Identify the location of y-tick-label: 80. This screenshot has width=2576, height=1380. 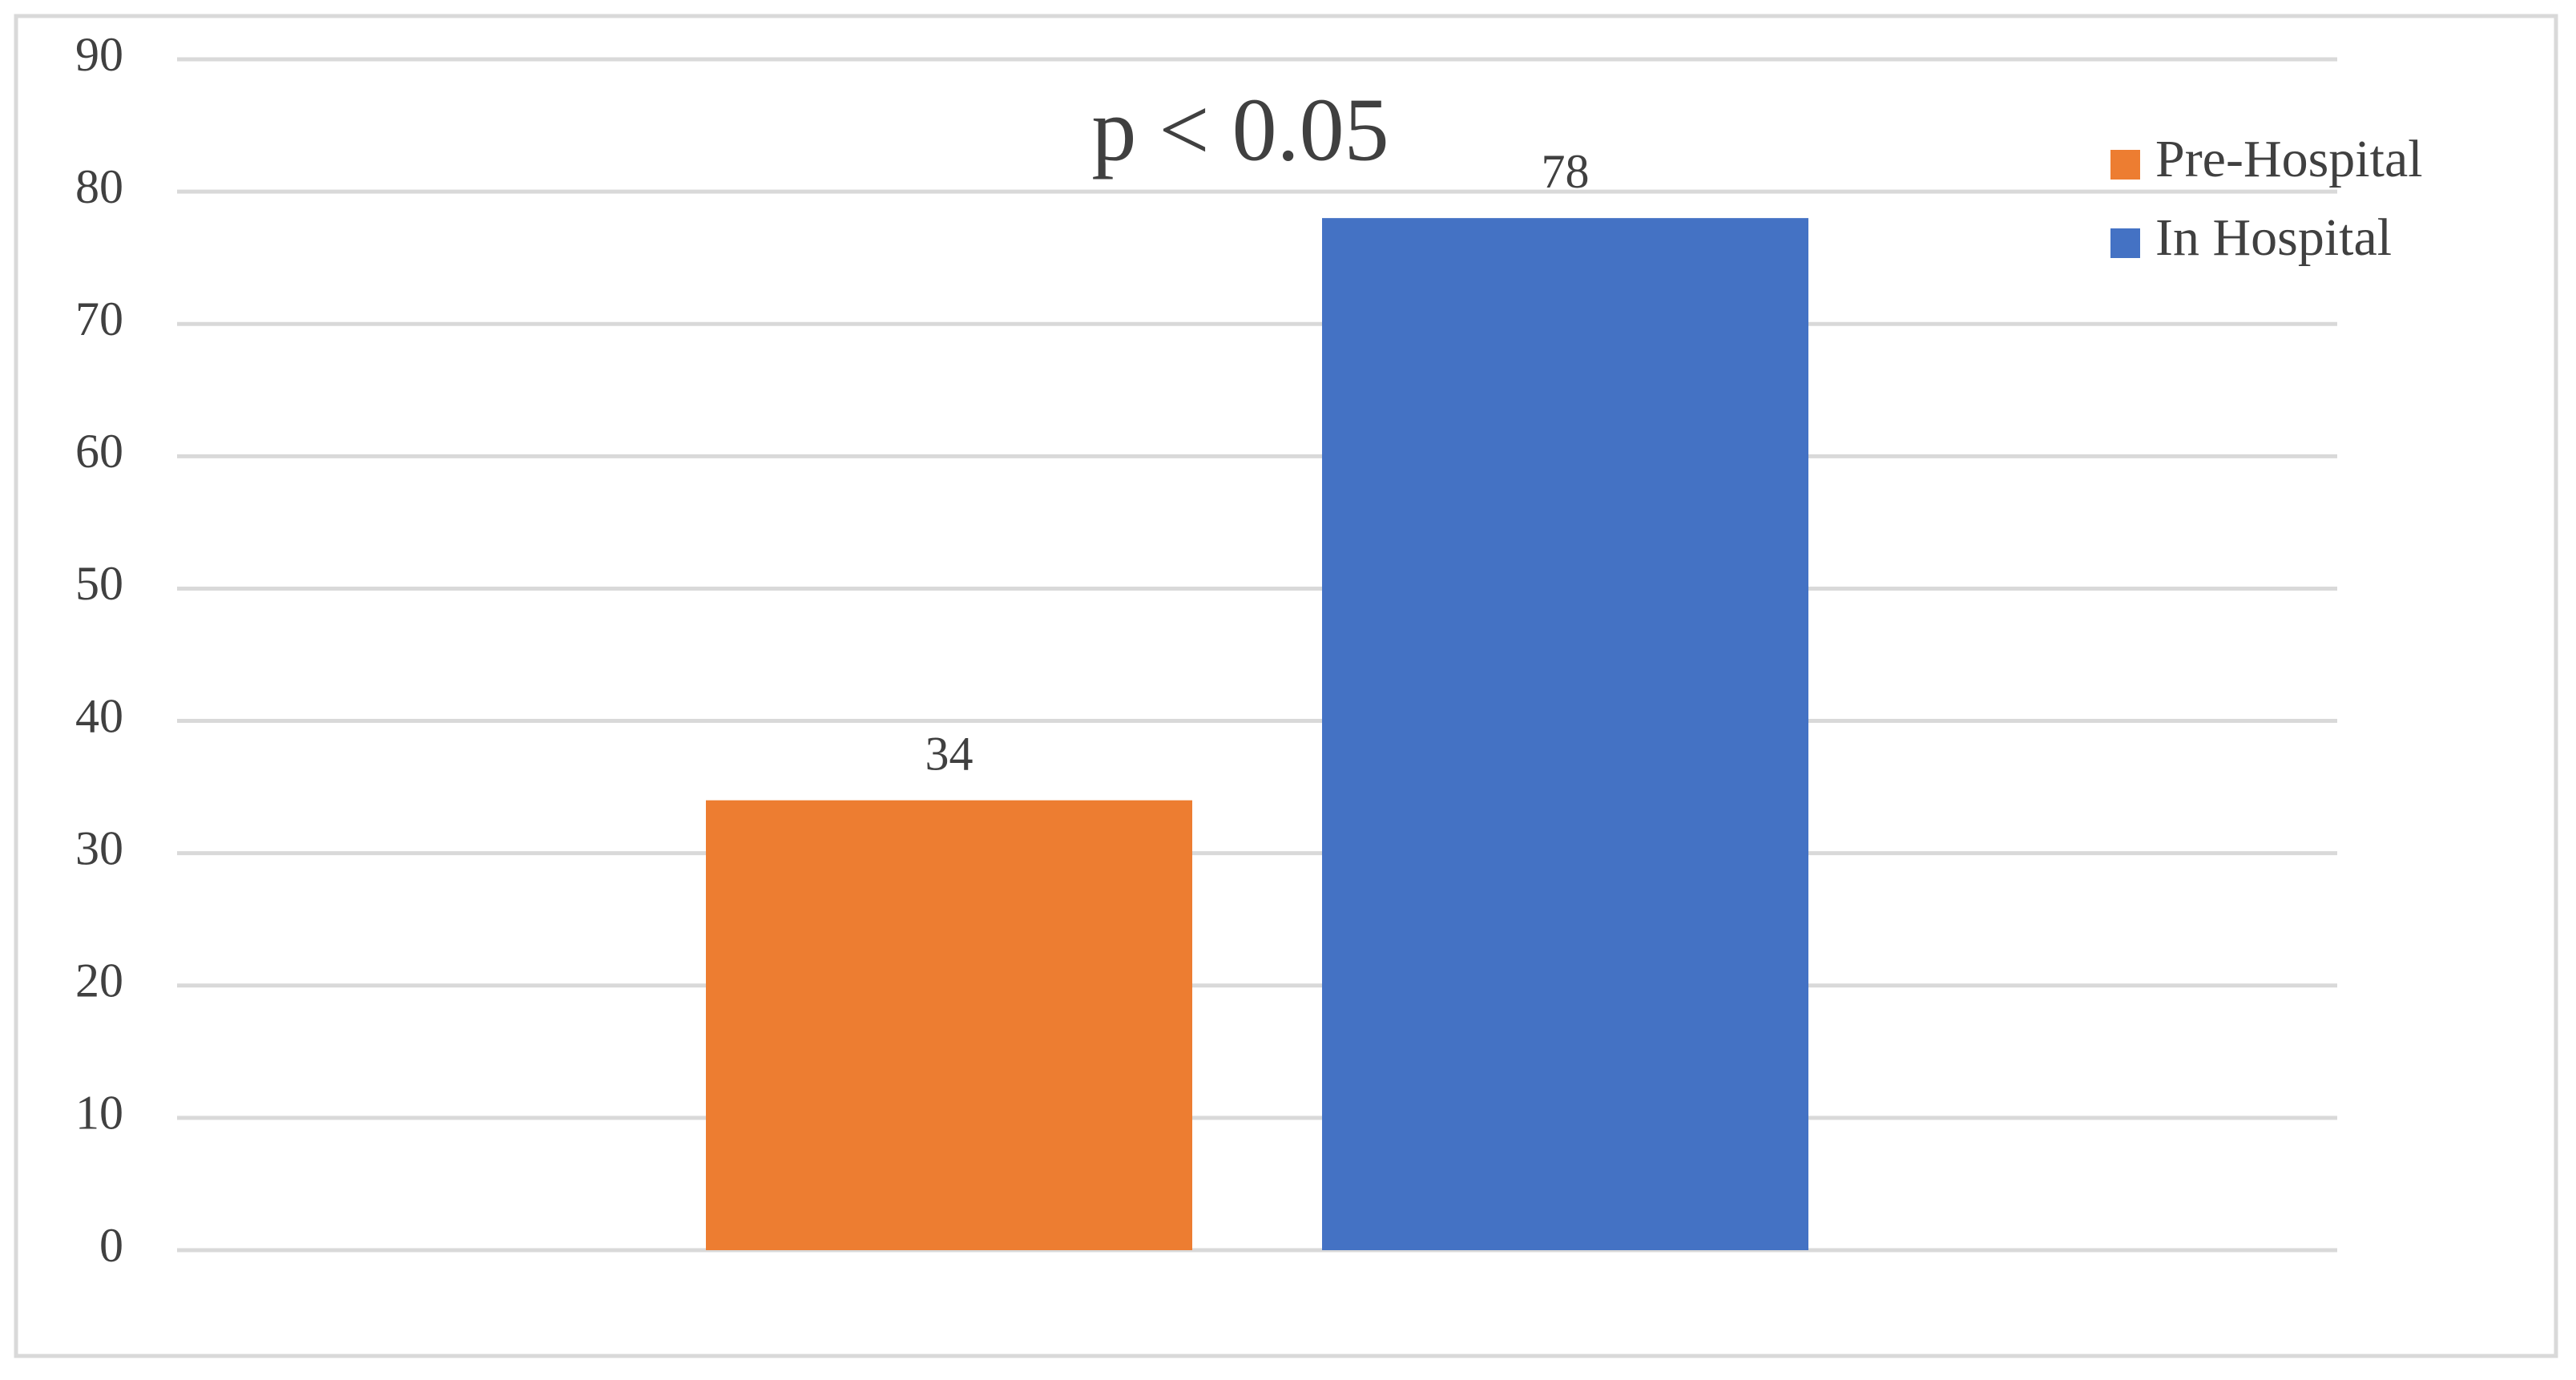
(99, 186).